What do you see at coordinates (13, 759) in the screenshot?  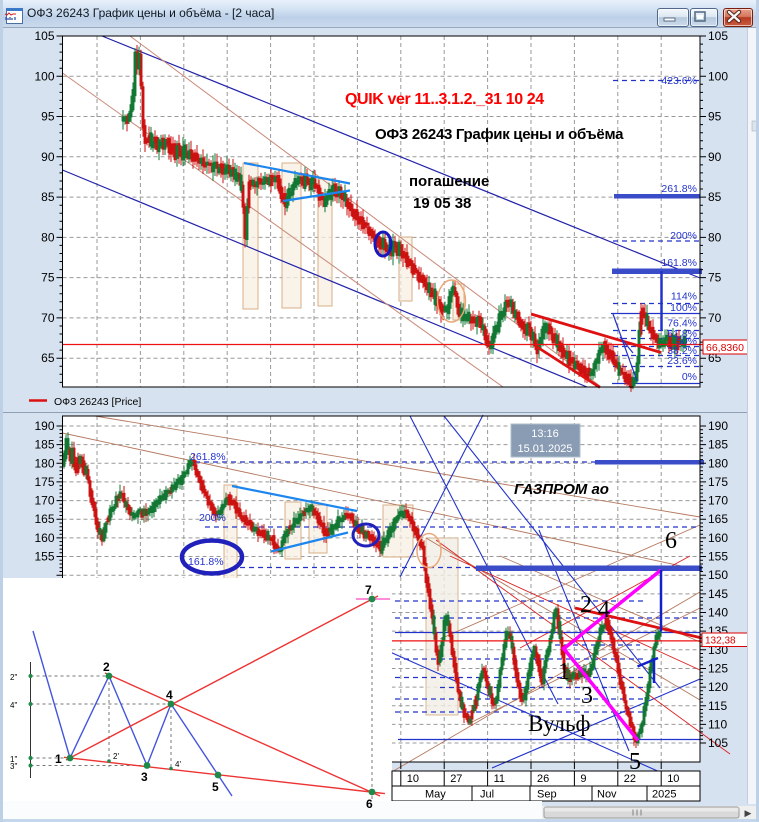 I see `svg-text: 1"` at bounding box center [13, 759].